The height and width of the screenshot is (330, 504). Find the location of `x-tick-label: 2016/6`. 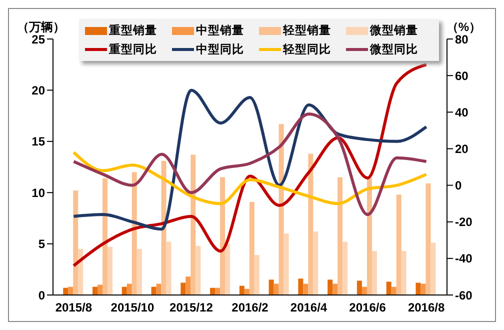

x-tick-label: 2016/6 is located at coordinates (367, 307).